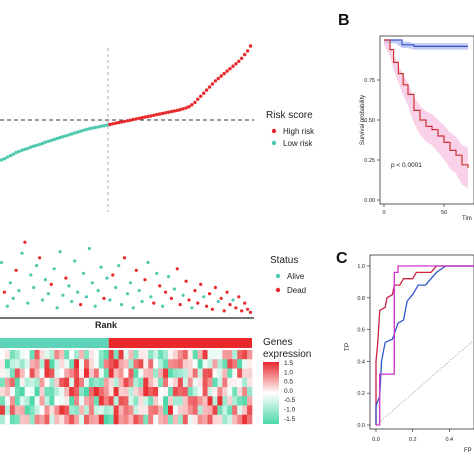 This screenshot has width=474, height=474. I want to click on km-survival-curve, so click(426, 103).